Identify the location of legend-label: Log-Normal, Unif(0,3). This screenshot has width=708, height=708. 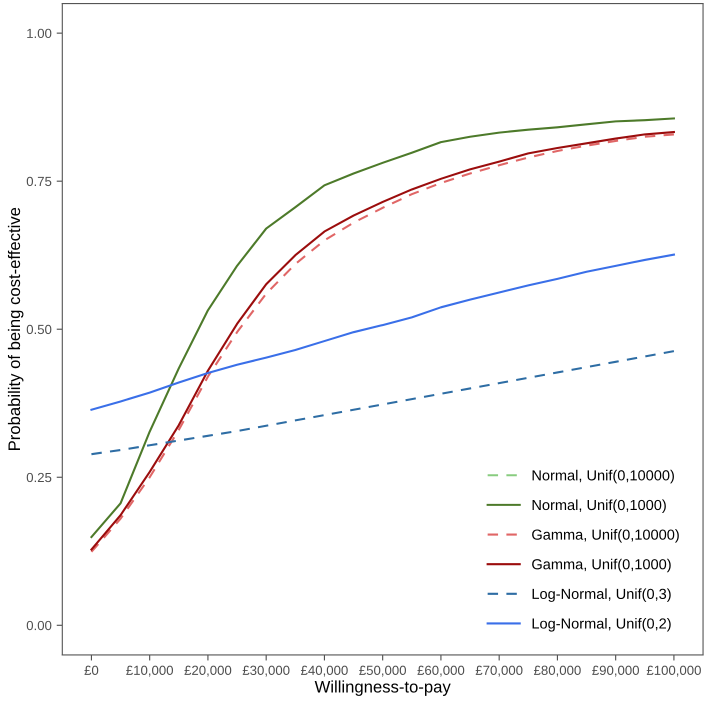
(601, 595).